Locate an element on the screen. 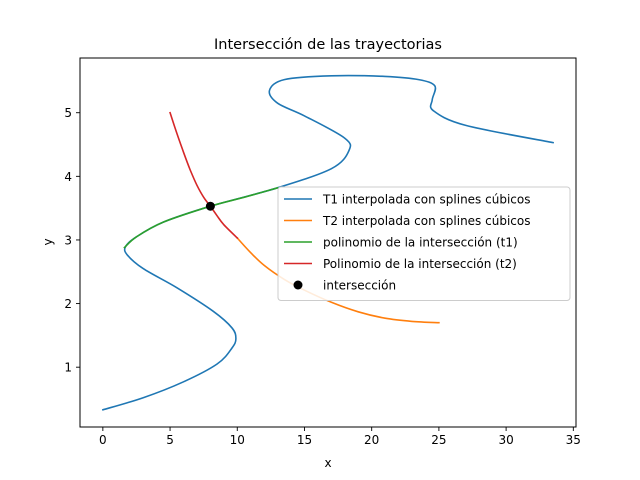 This screenshot has width=640, height=480. y-tick-label: 4 is located at coordinates (68, 177).